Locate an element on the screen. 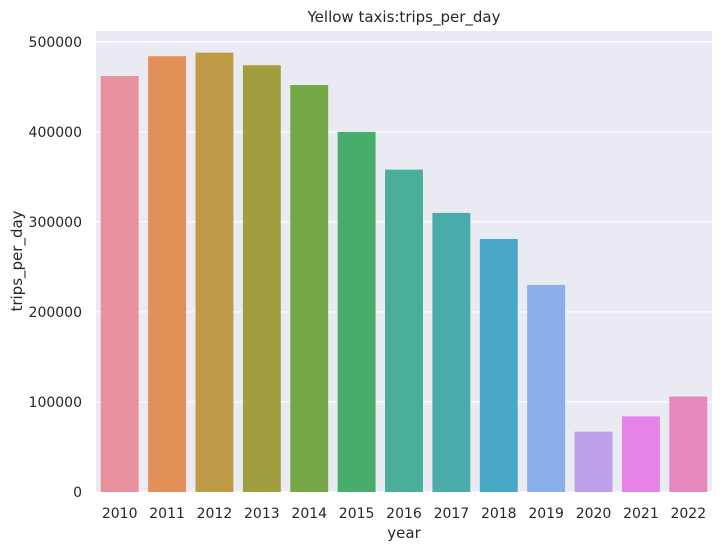  y-tick-label: 100000 is located at coordinates (55, 403).